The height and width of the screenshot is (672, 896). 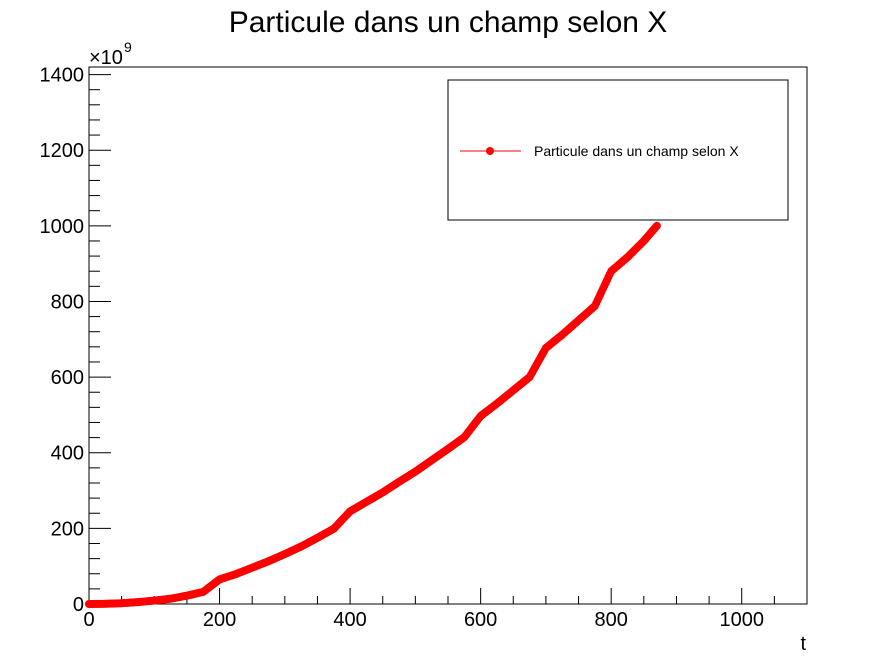 What do you see at coordinates (67, 529) in the screenshot?
I see `y-tick-label: 200` at bounding box center [67, 529].